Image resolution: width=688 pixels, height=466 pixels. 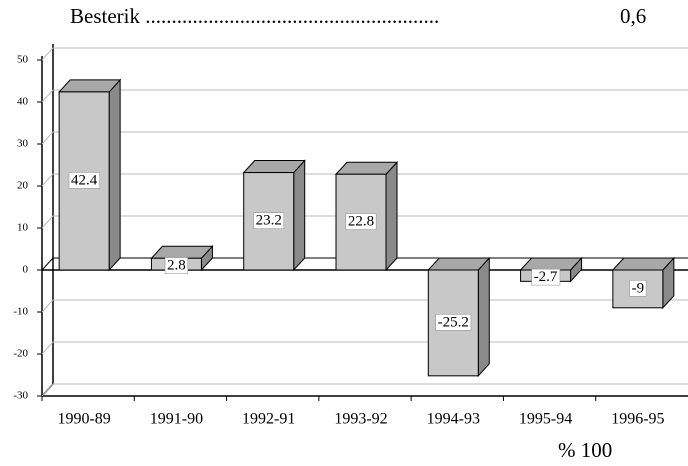 I want to click on data-label: 2.8, so click(x=176, y=266).